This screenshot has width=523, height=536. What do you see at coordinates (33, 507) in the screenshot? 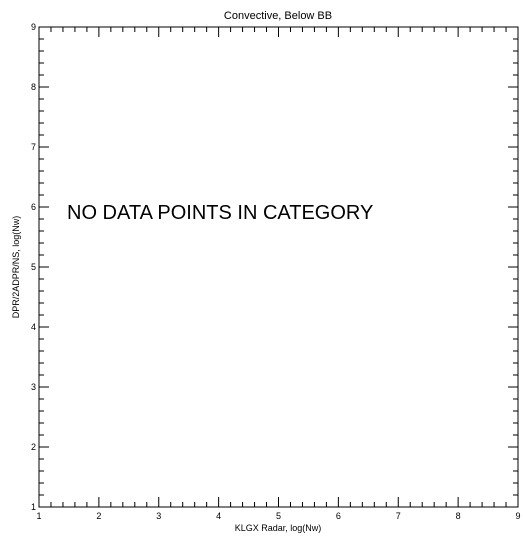
I see `y-tick-label: 1` at bounding box center [33, 507].